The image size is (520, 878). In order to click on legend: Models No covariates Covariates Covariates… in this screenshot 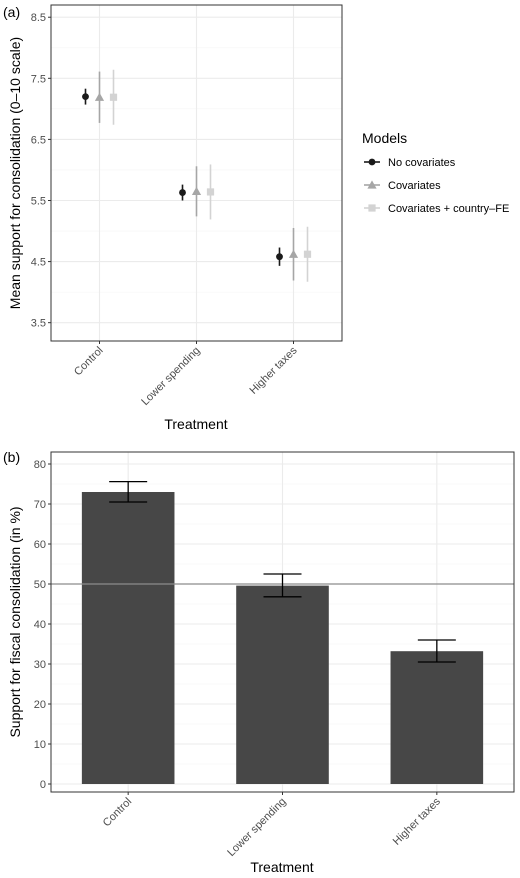, I will do `click(435, 172)`.